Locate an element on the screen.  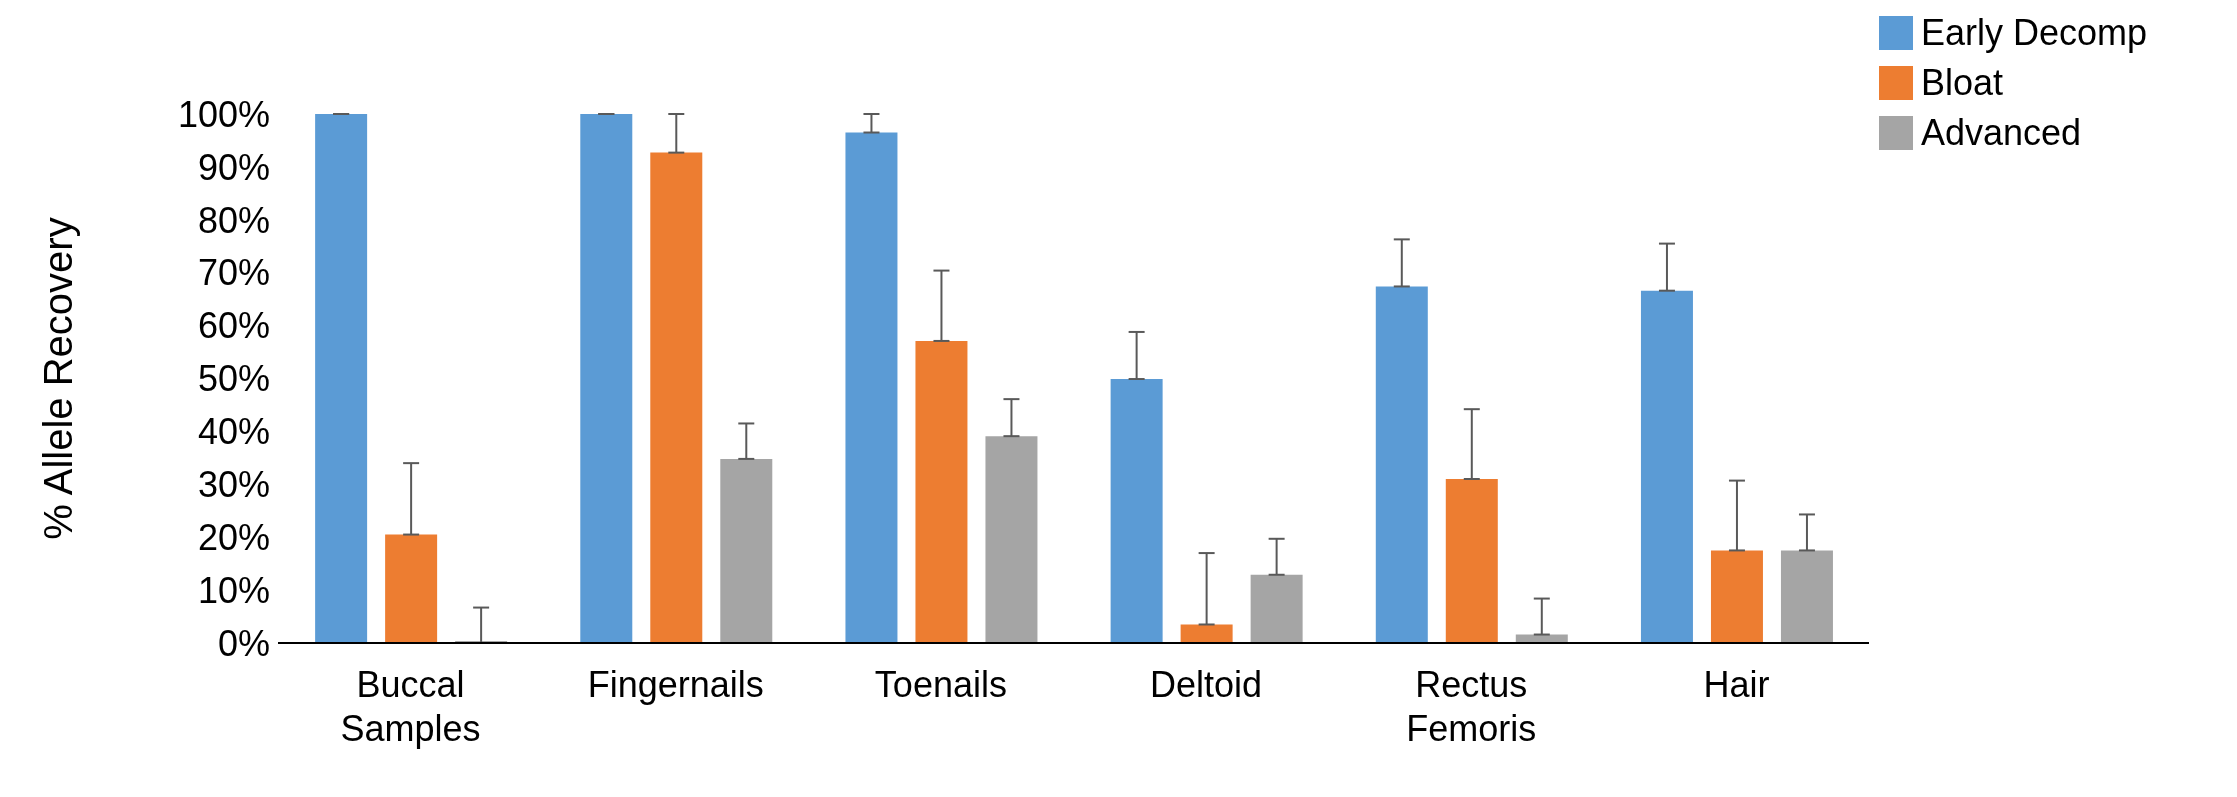
y-tick-label: 10% is located at coordinates (233, 590).